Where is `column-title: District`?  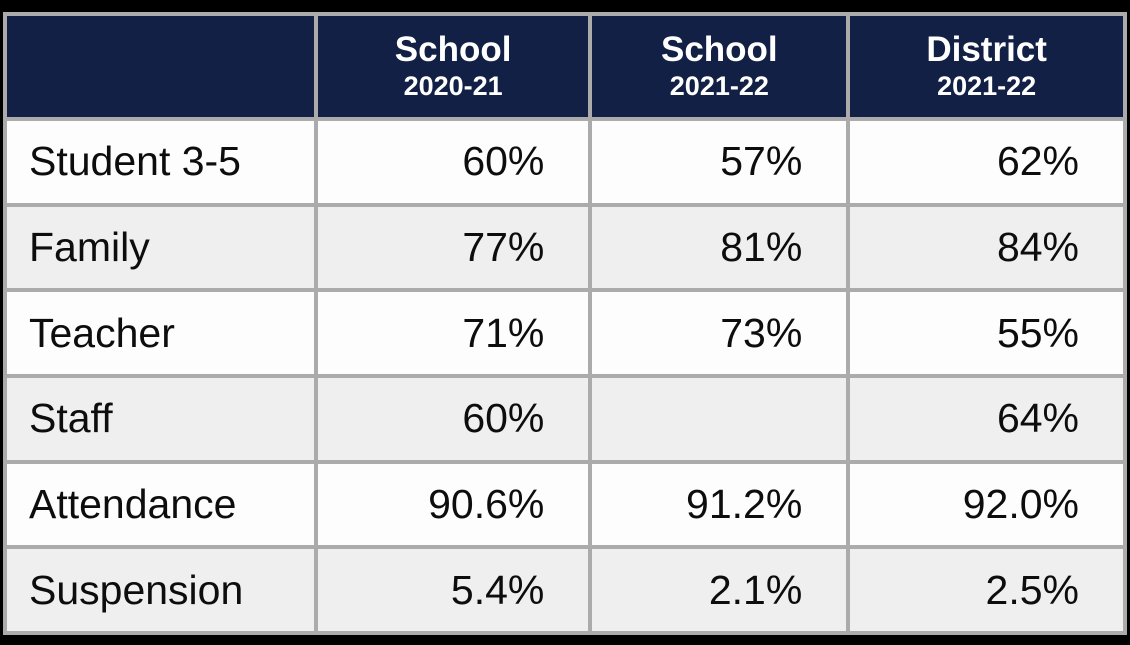
column-title: District is located at coordinates (986, 50).